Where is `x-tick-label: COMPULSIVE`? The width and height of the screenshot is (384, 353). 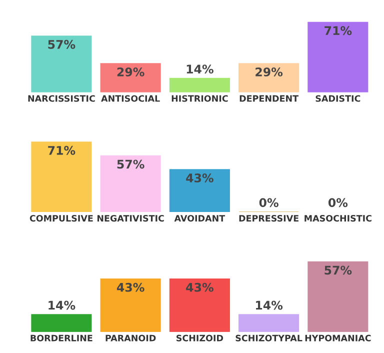 x-tick-label: COMPULSIVE is located at coordinates (61, 218).